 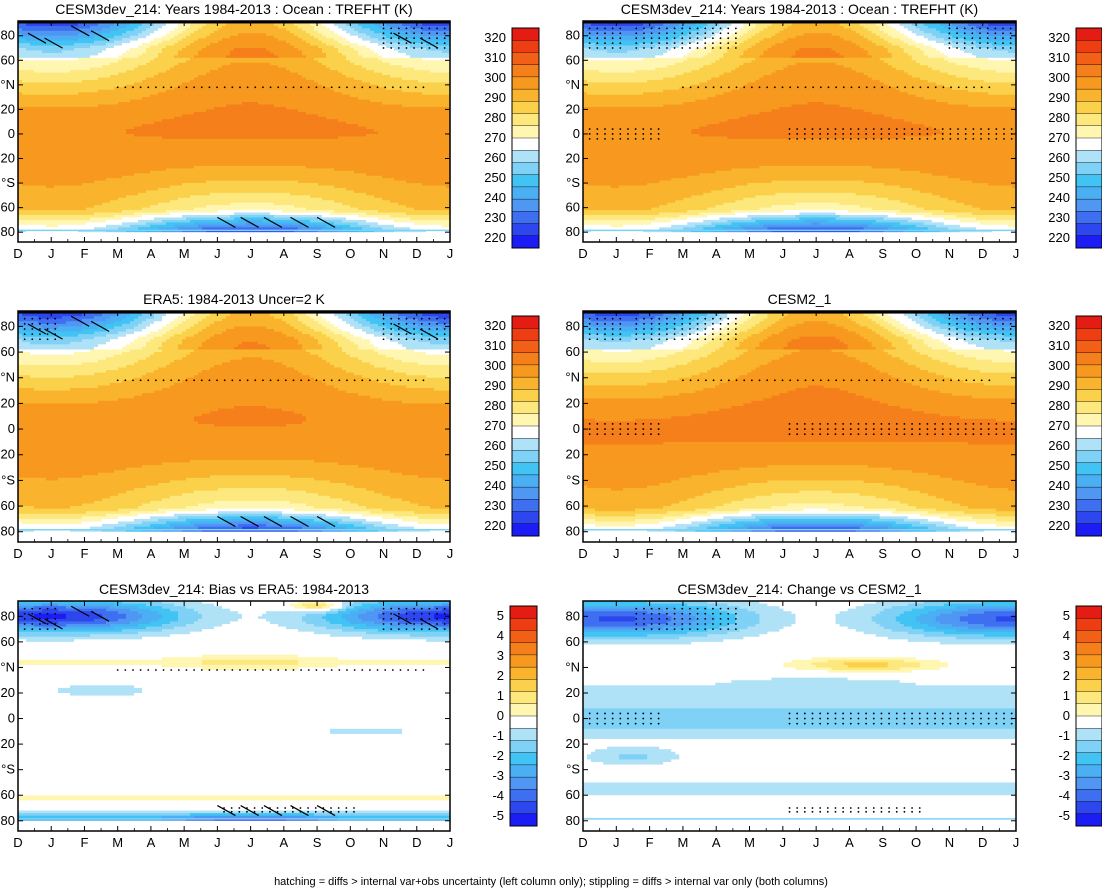 What do you see at coordinates (234, 299) in the screenshot?
I see `panel-title: ERA5: 1984-2013 Uncer=2 K` at bounding box center [234, 299].